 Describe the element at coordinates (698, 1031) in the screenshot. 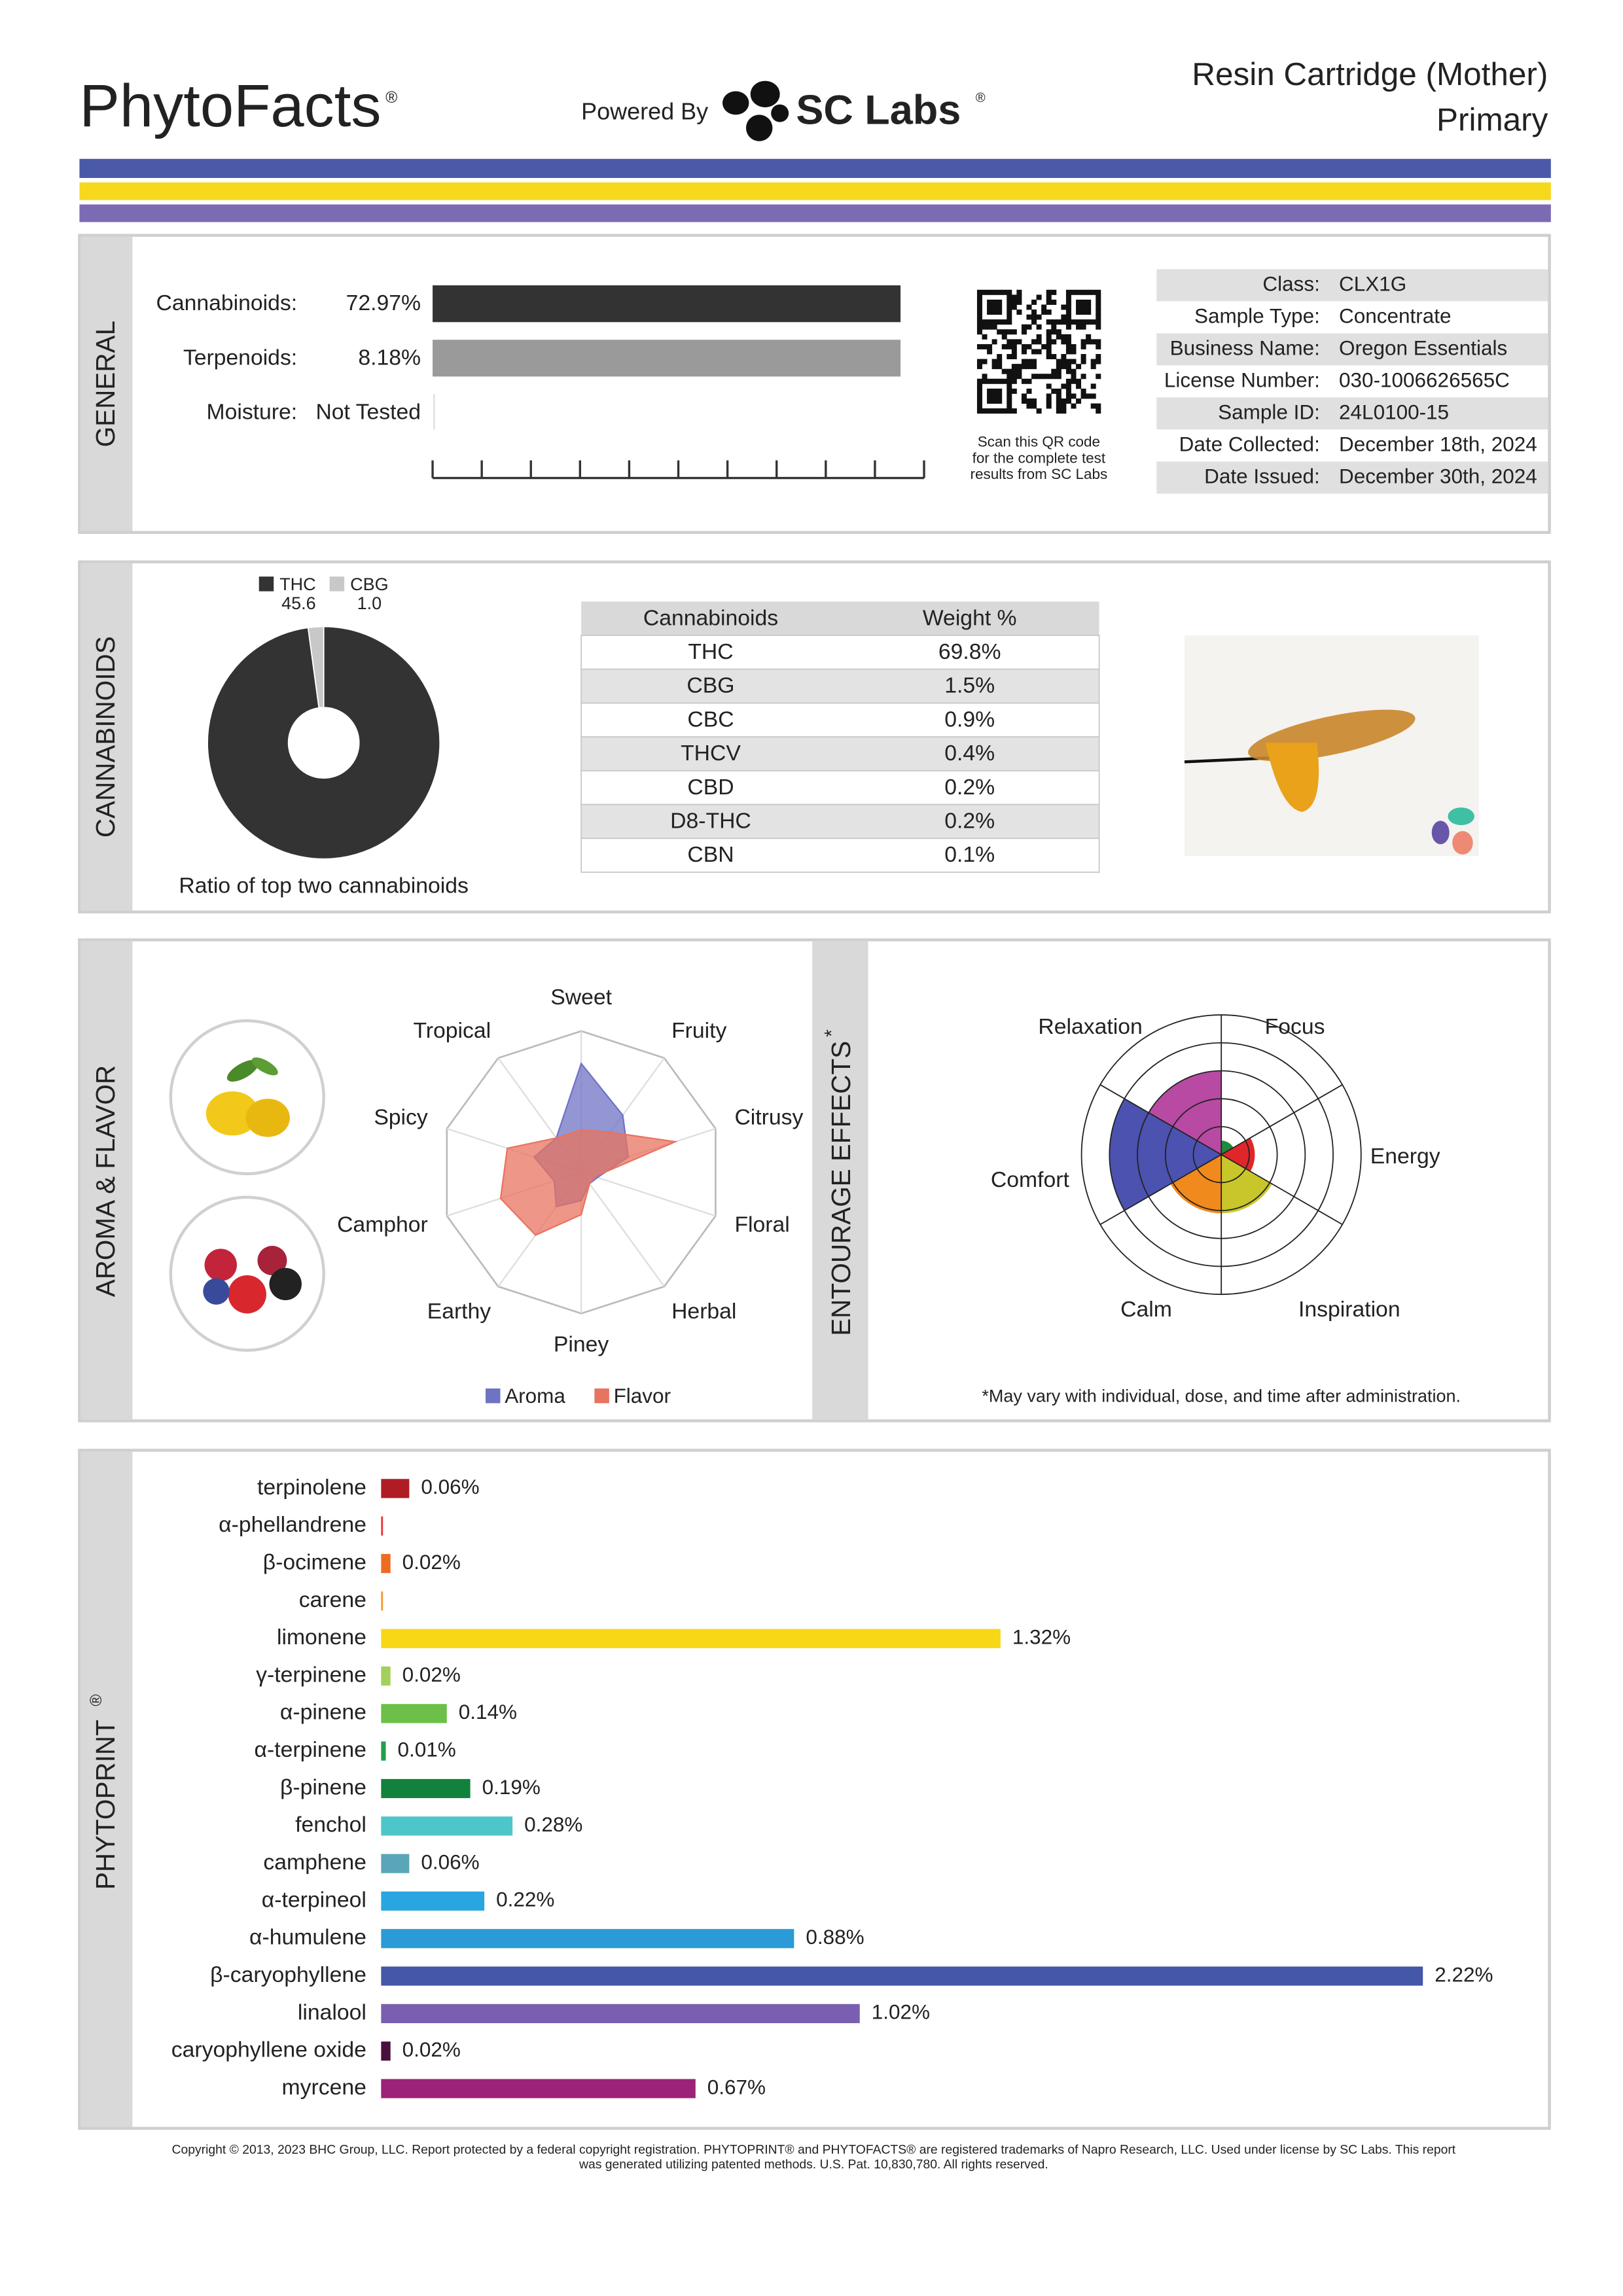

I see `radar-axis-label: Fruity` at that location.